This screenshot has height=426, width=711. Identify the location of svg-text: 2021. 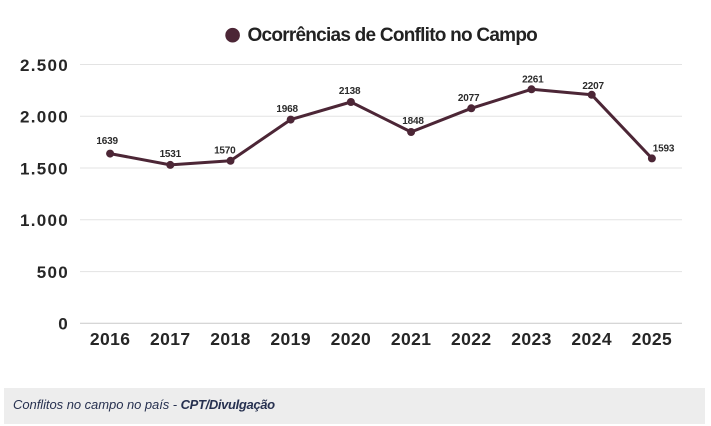
(411, 339).